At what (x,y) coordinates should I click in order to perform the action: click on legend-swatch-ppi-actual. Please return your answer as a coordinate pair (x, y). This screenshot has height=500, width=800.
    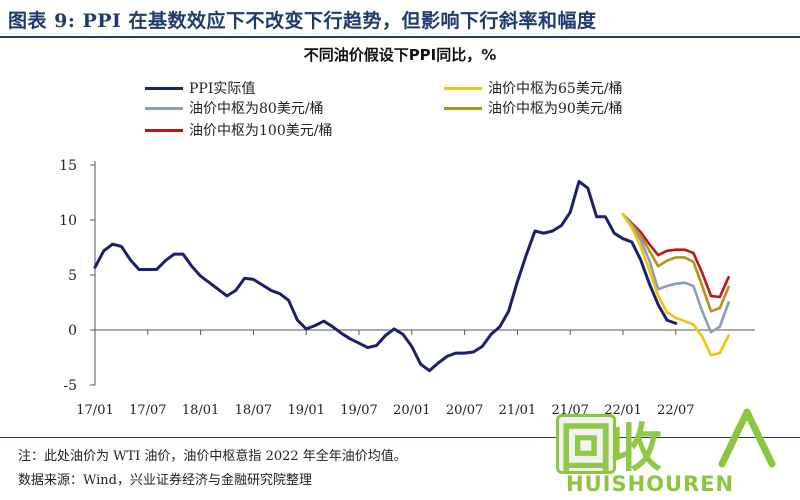
    Looking at the image, I should click on (164, 88).